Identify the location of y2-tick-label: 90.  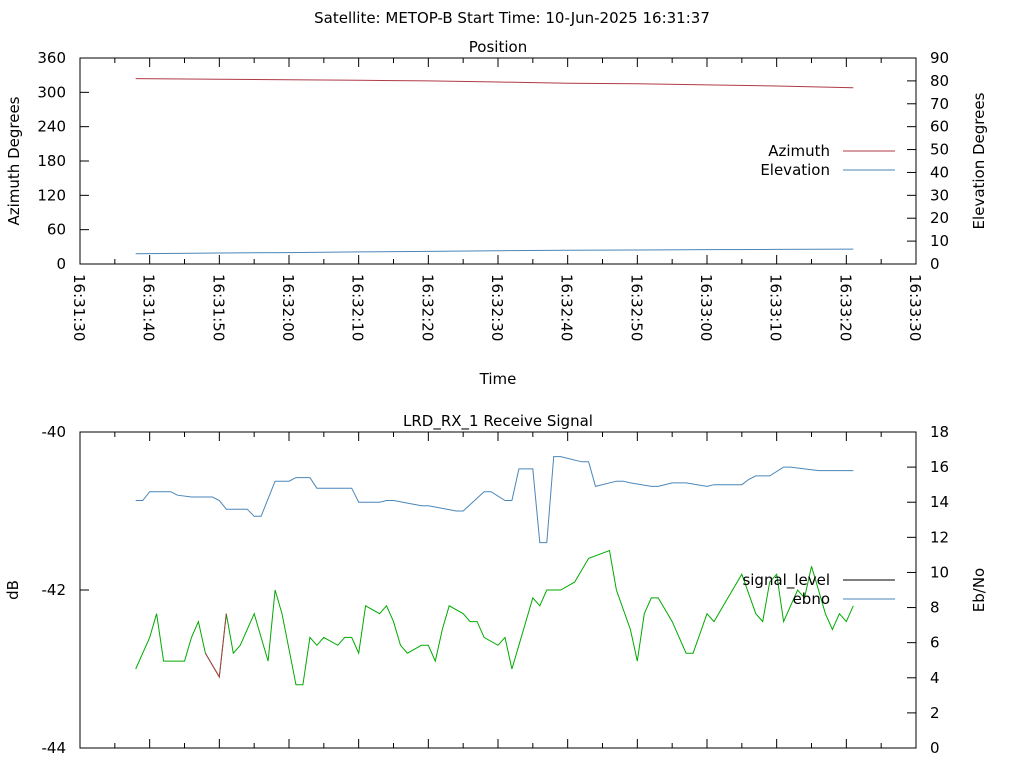
(939, 58).